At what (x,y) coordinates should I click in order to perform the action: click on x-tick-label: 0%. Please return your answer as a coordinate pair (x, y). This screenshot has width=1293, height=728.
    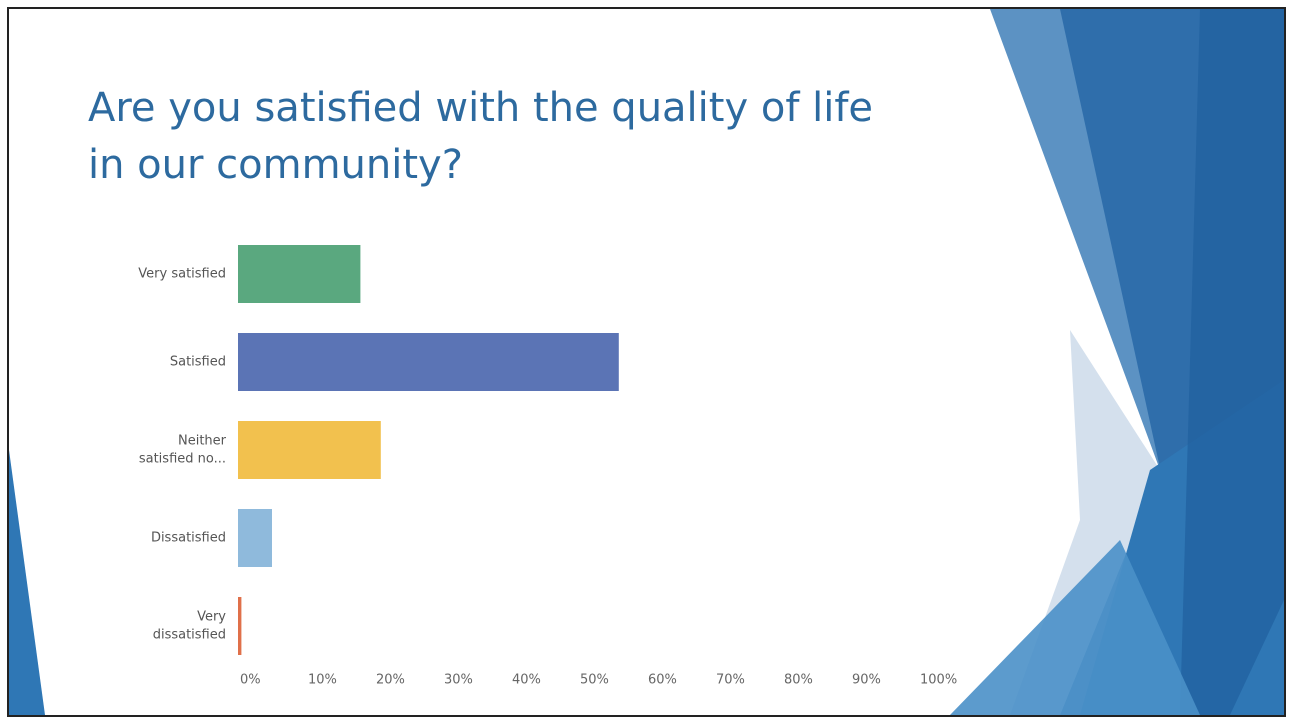
    Looking at the image, I should click on (250, 680).